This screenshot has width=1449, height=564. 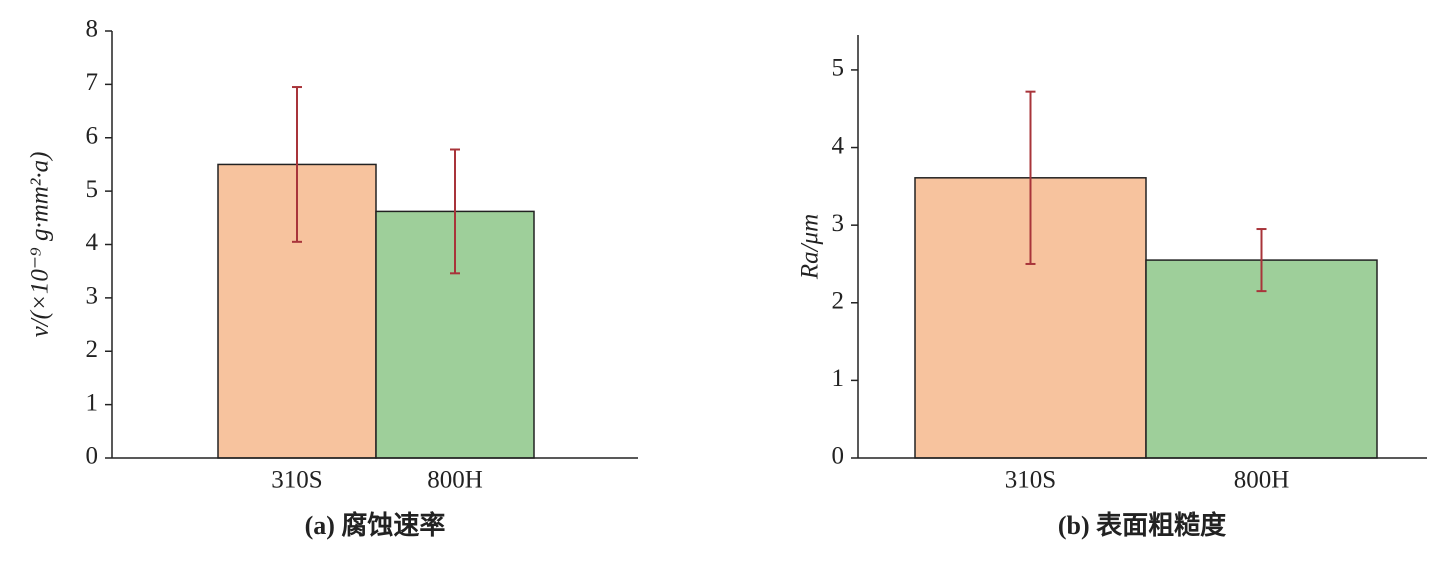 What do you see at coordinates (810, 247) in the screenshot?
I see `y-axis-label: Ra/μm` at bounding box center [810, 247].